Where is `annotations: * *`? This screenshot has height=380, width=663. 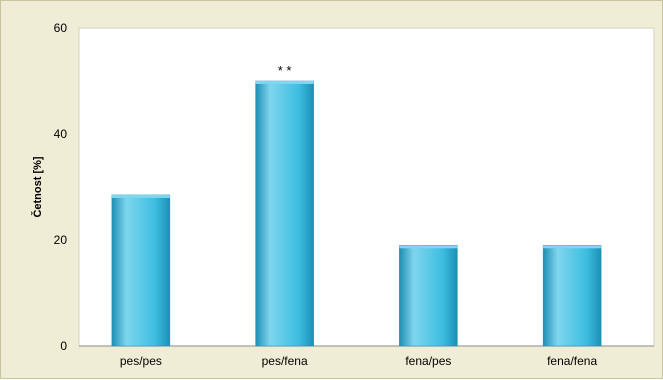 annotations: * * is located at coordinates (285, 70).